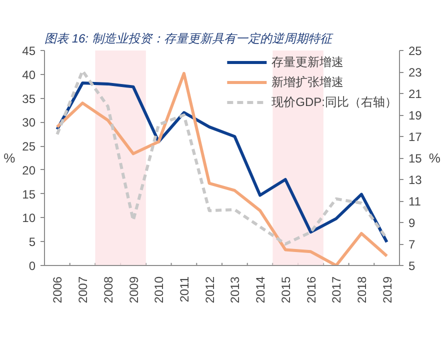  What do you see at coordinates (29, 75) in the screenshot?
I see `y-tick-label: 40` at bounding box center [29, 75].